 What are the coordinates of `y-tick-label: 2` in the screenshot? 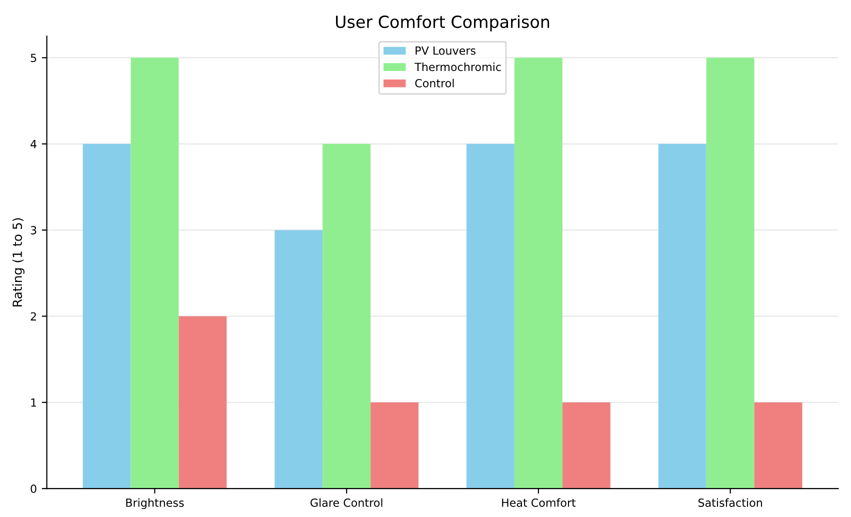 It's located at (33, 316).